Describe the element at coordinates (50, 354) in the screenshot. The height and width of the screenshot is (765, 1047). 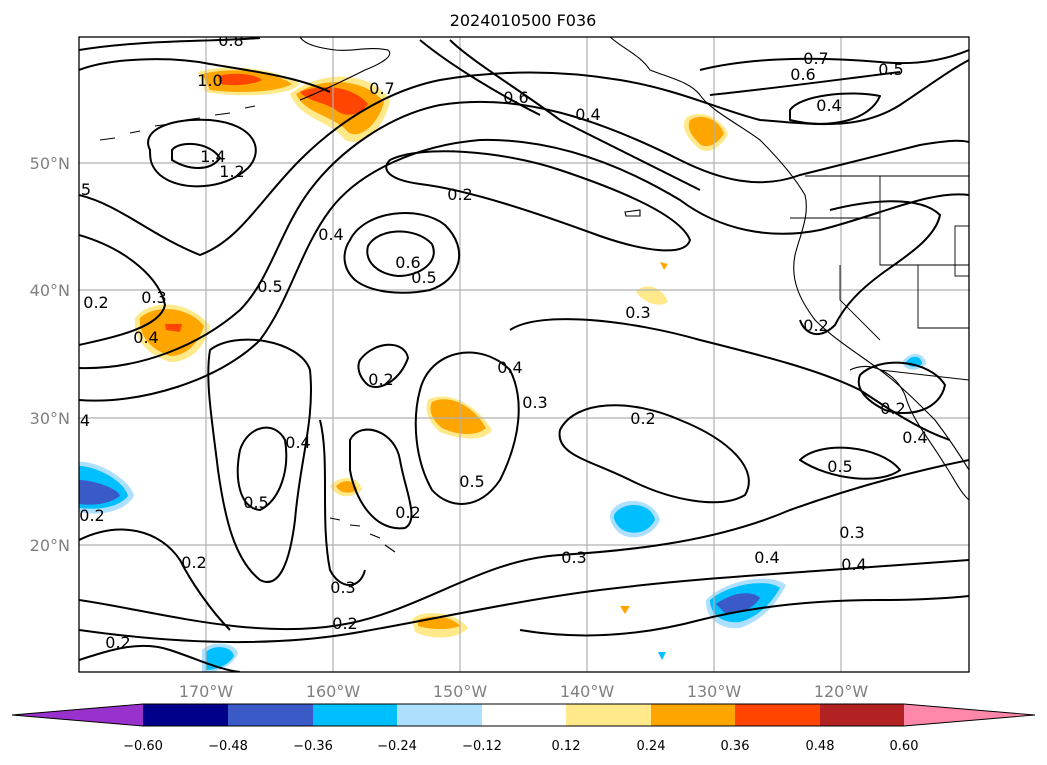
I see `latitude-axis: 50°N 40°N 30°N 20°N` at that location.